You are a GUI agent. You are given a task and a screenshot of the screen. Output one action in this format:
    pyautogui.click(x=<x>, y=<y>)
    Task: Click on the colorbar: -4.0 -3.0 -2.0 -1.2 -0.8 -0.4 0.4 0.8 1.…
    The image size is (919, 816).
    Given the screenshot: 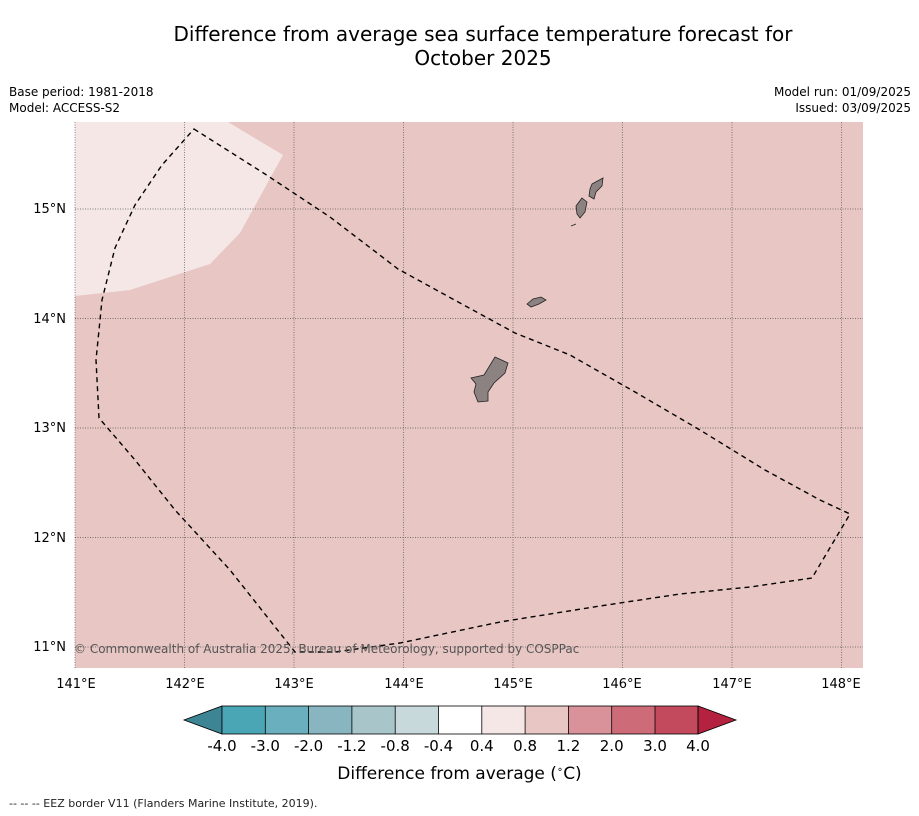 What is the action you would take?
    pyautogui.click(x=460, y=730)
    